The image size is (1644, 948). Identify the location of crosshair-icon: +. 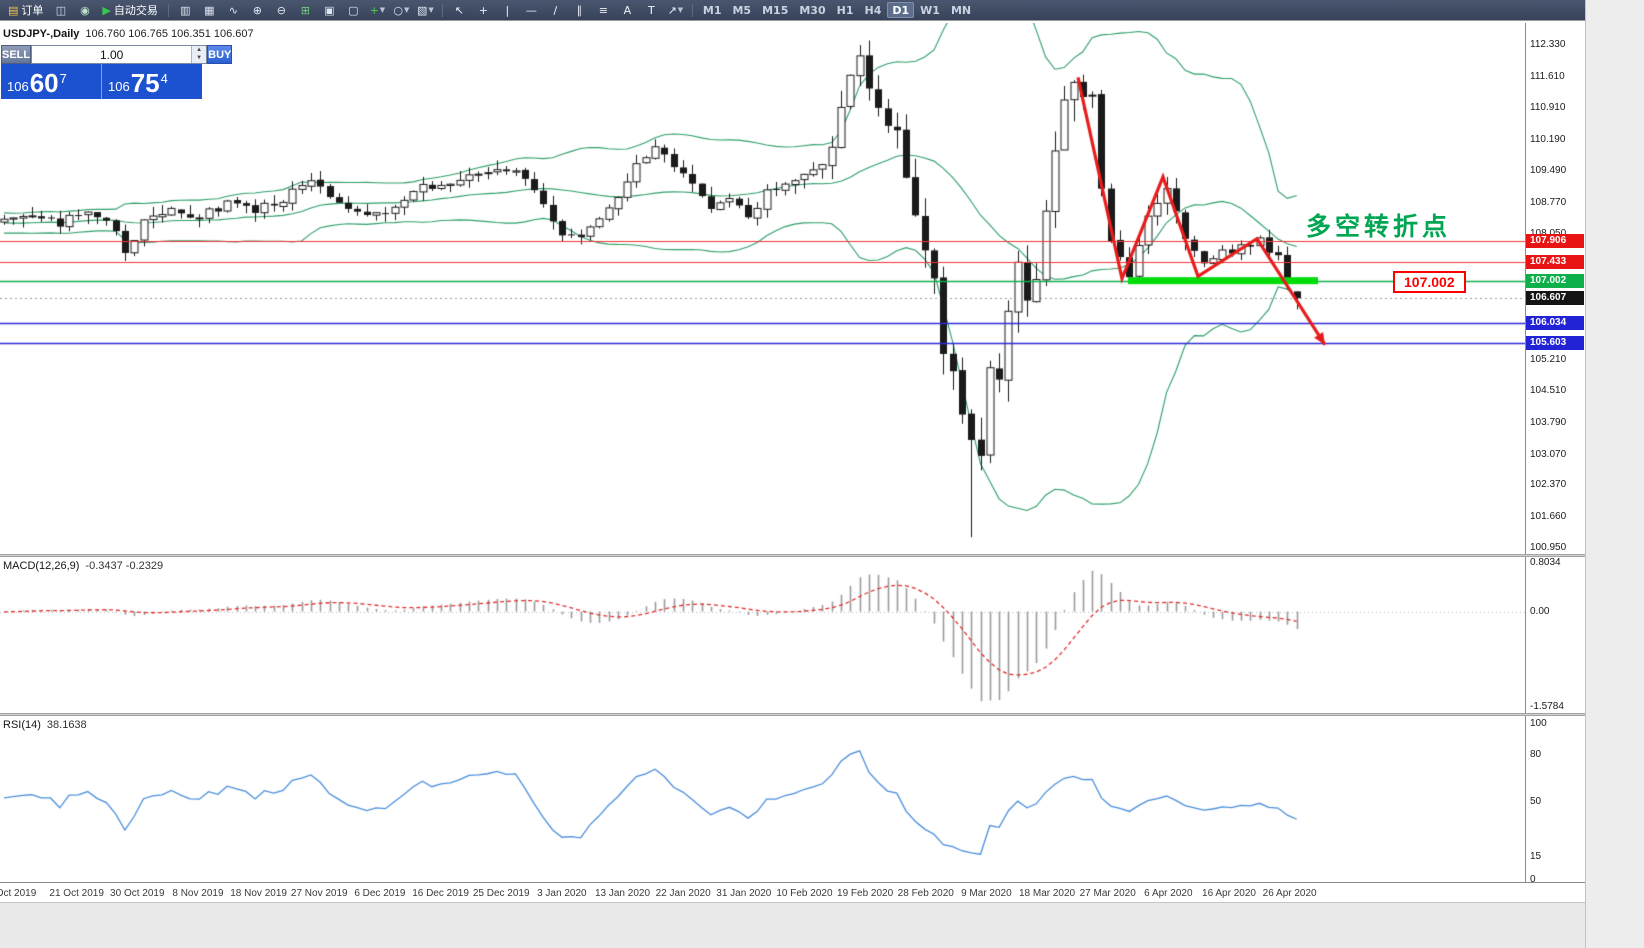
(483, 10).